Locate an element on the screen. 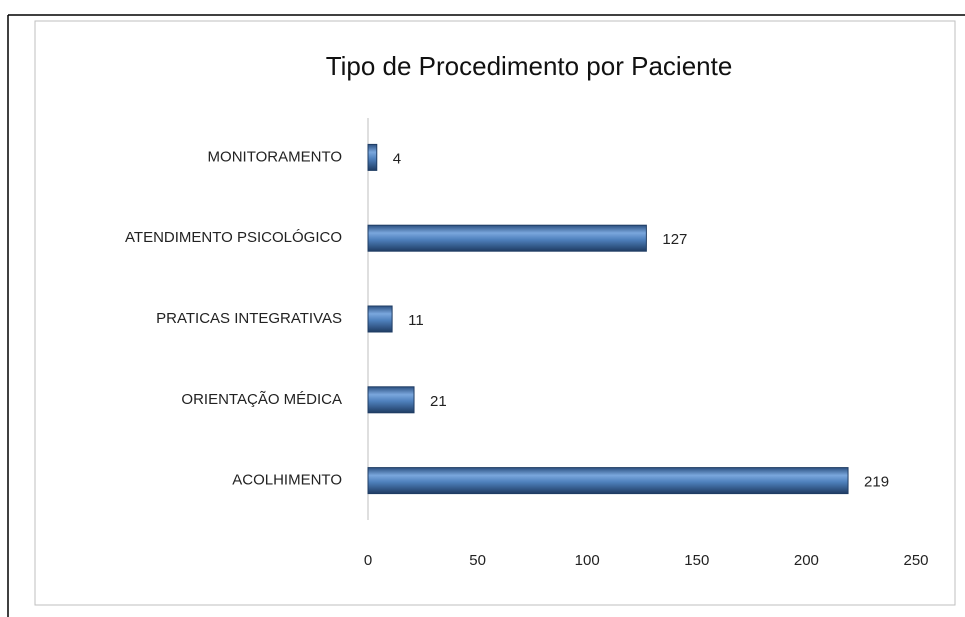 The height and width of the screenshot is (617, 965). data-label: 11 is located at coordinates (416, 320).